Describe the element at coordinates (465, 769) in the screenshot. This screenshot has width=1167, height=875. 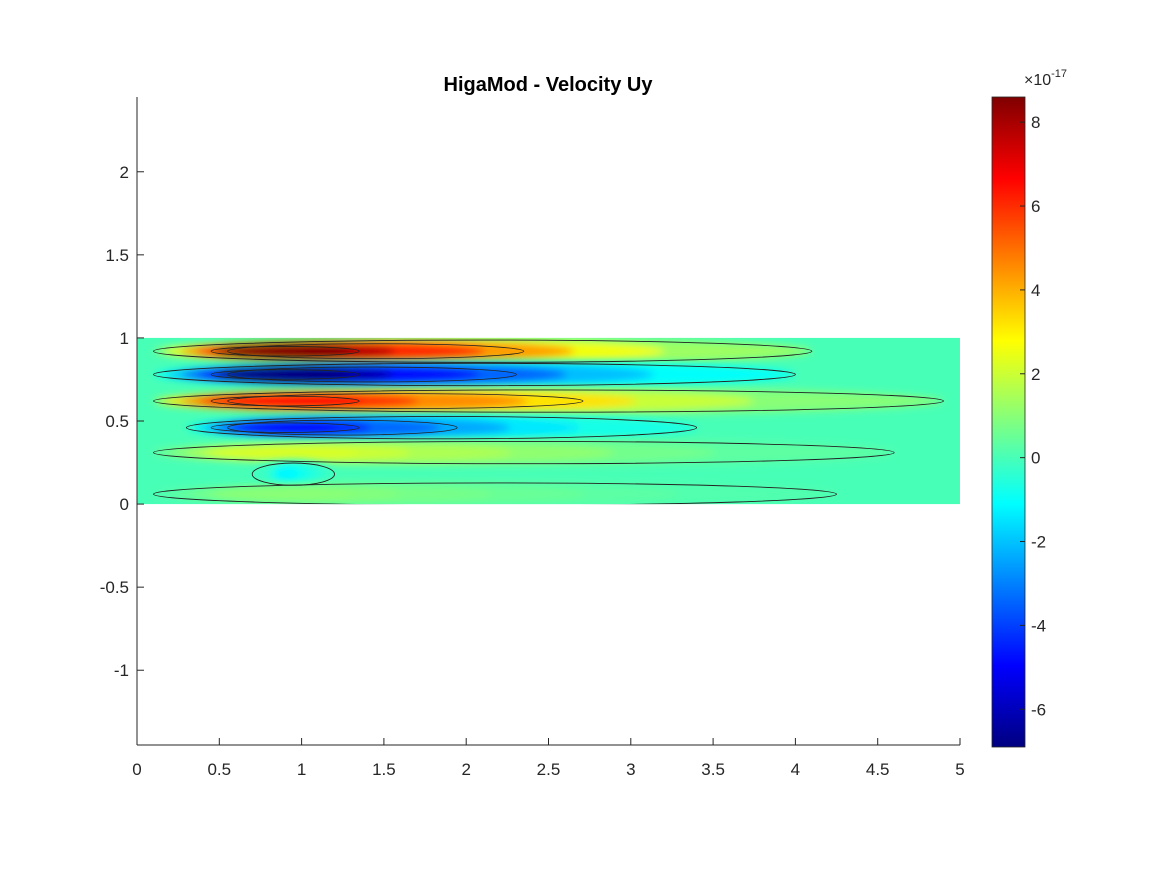
I see `x-tick-label: 2` at that location.